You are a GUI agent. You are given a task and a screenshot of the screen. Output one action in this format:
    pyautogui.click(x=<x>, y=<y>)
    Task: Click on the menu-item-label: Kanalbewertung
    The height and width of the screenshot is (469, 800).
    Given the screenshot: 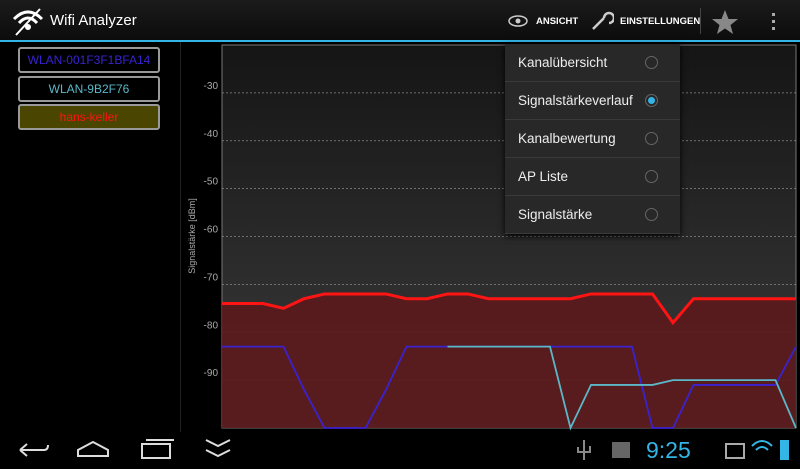 What is the action you would take?
    pyautogui.click(x=567, y=138)
    